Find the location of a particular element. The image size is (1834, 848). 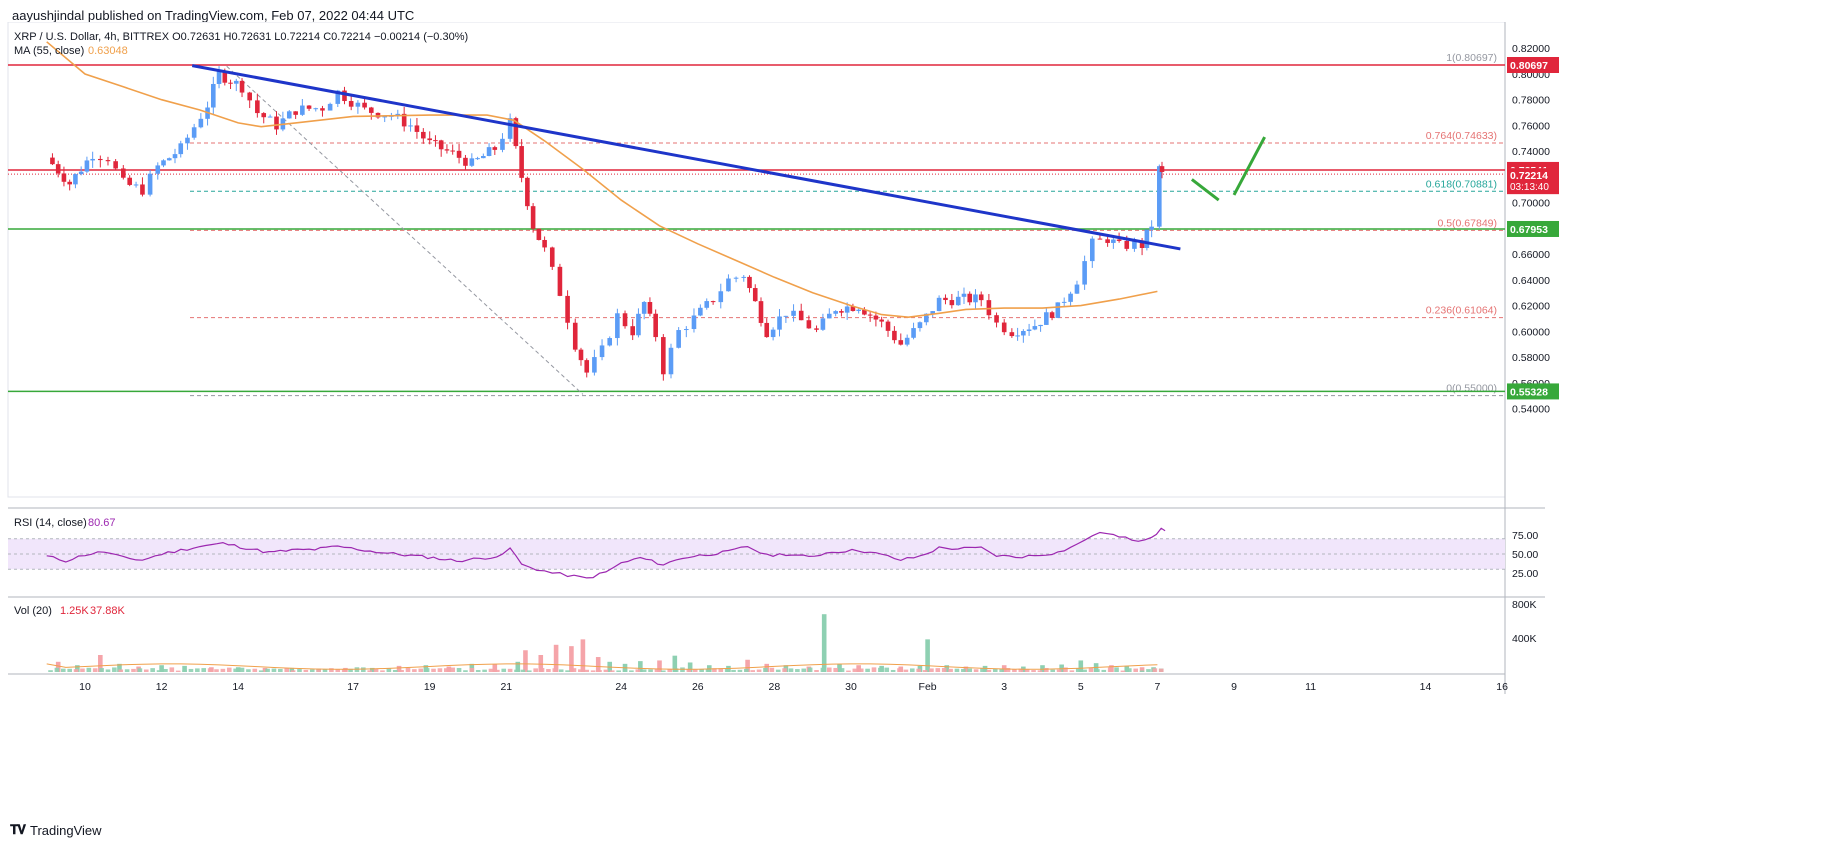

time-tick-label: 5 is located at coordinates (1081, 687).